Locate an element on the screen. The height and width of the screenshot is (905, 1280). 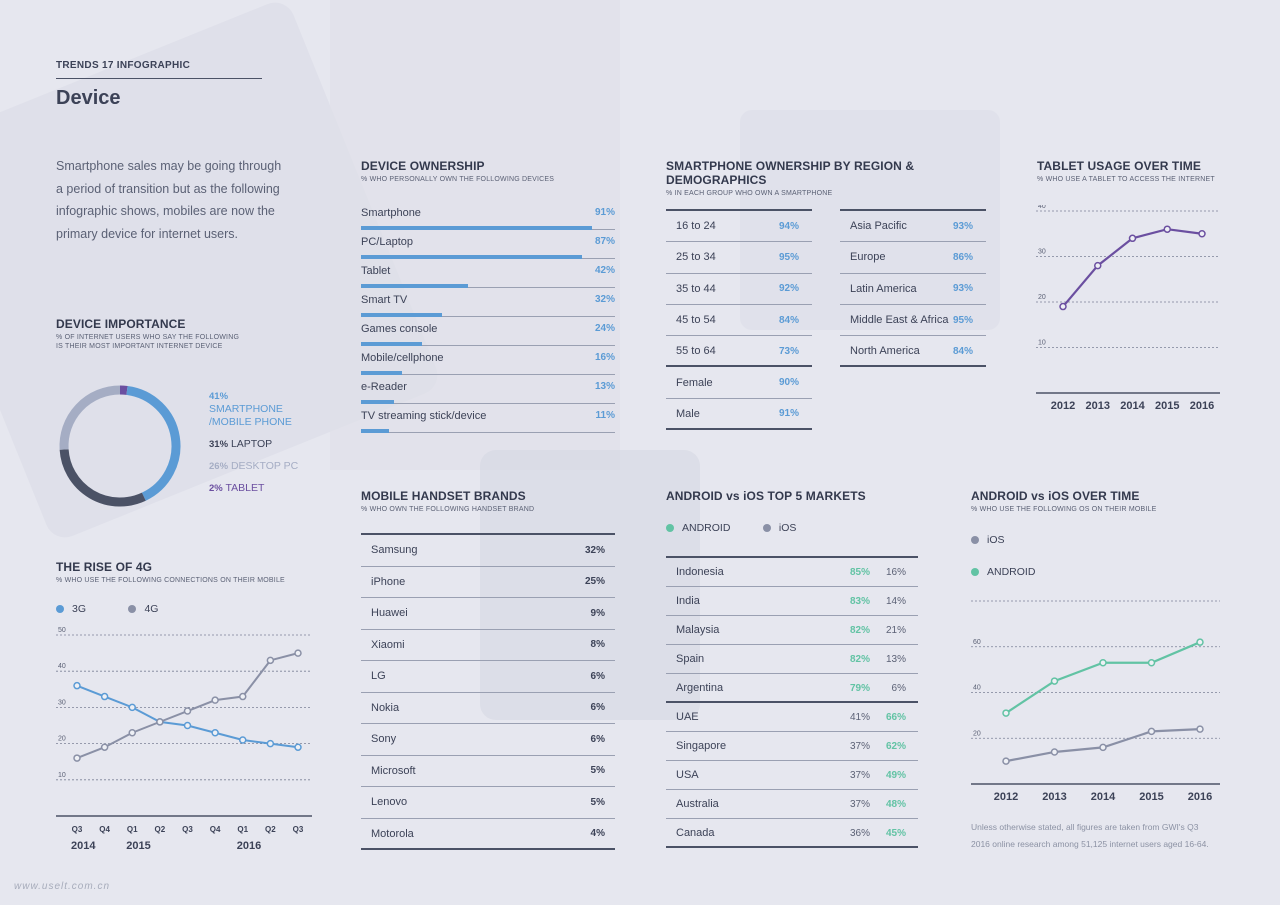
legend-pct: 26% is located at coordinates (219, 466).